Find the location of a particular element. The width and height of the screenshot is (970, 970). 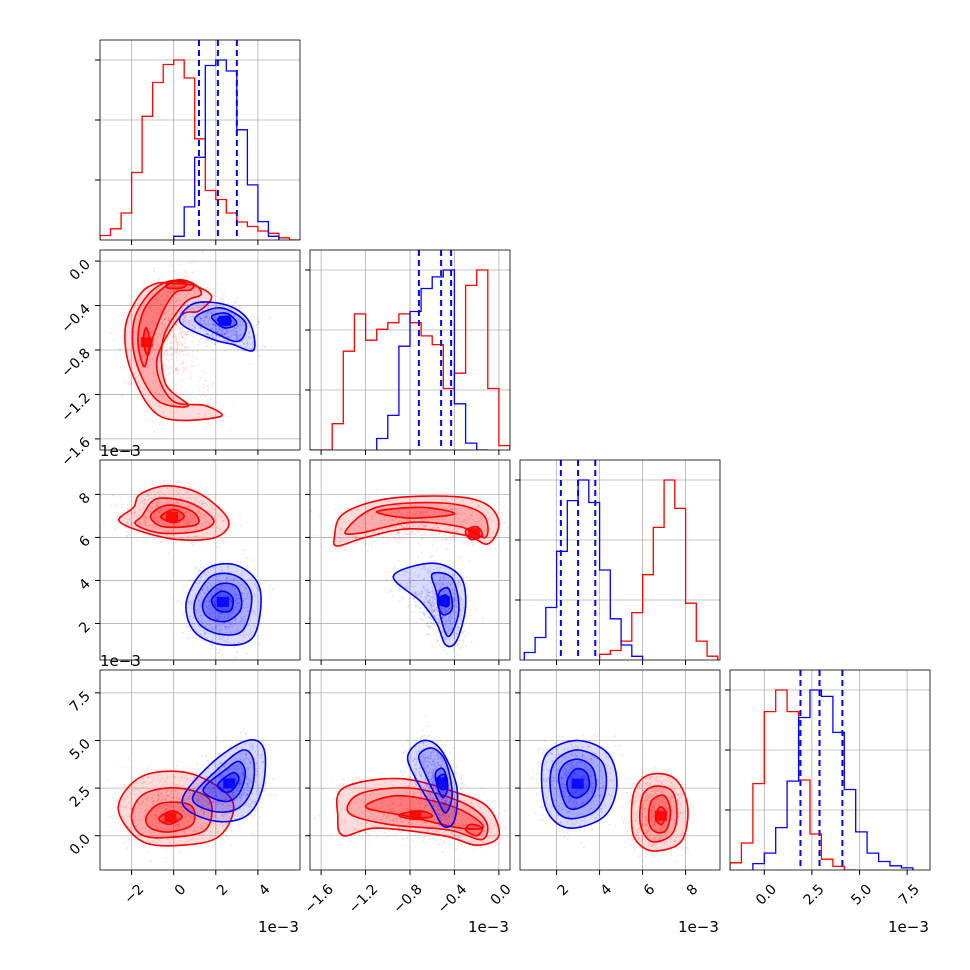

y-tick-label: 2.5 is located at coordinates (80, 797).